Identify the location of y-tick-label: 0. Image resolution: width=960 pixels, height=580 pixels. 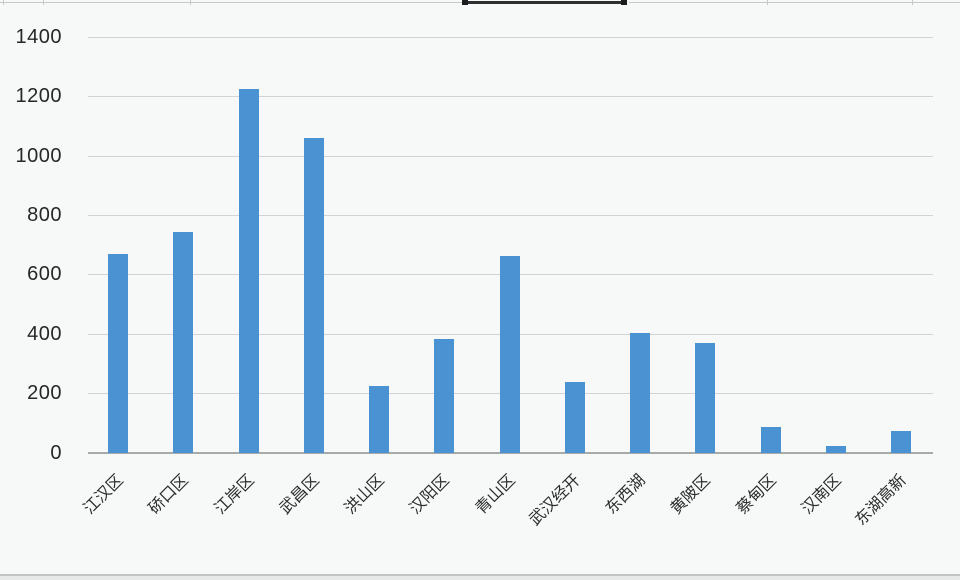
(56, 452).